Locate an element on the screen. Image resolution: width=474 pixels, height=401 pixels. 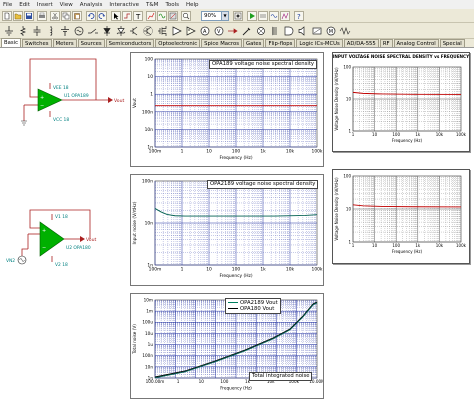
transformer-component-button is located at coordinates (275, 31).